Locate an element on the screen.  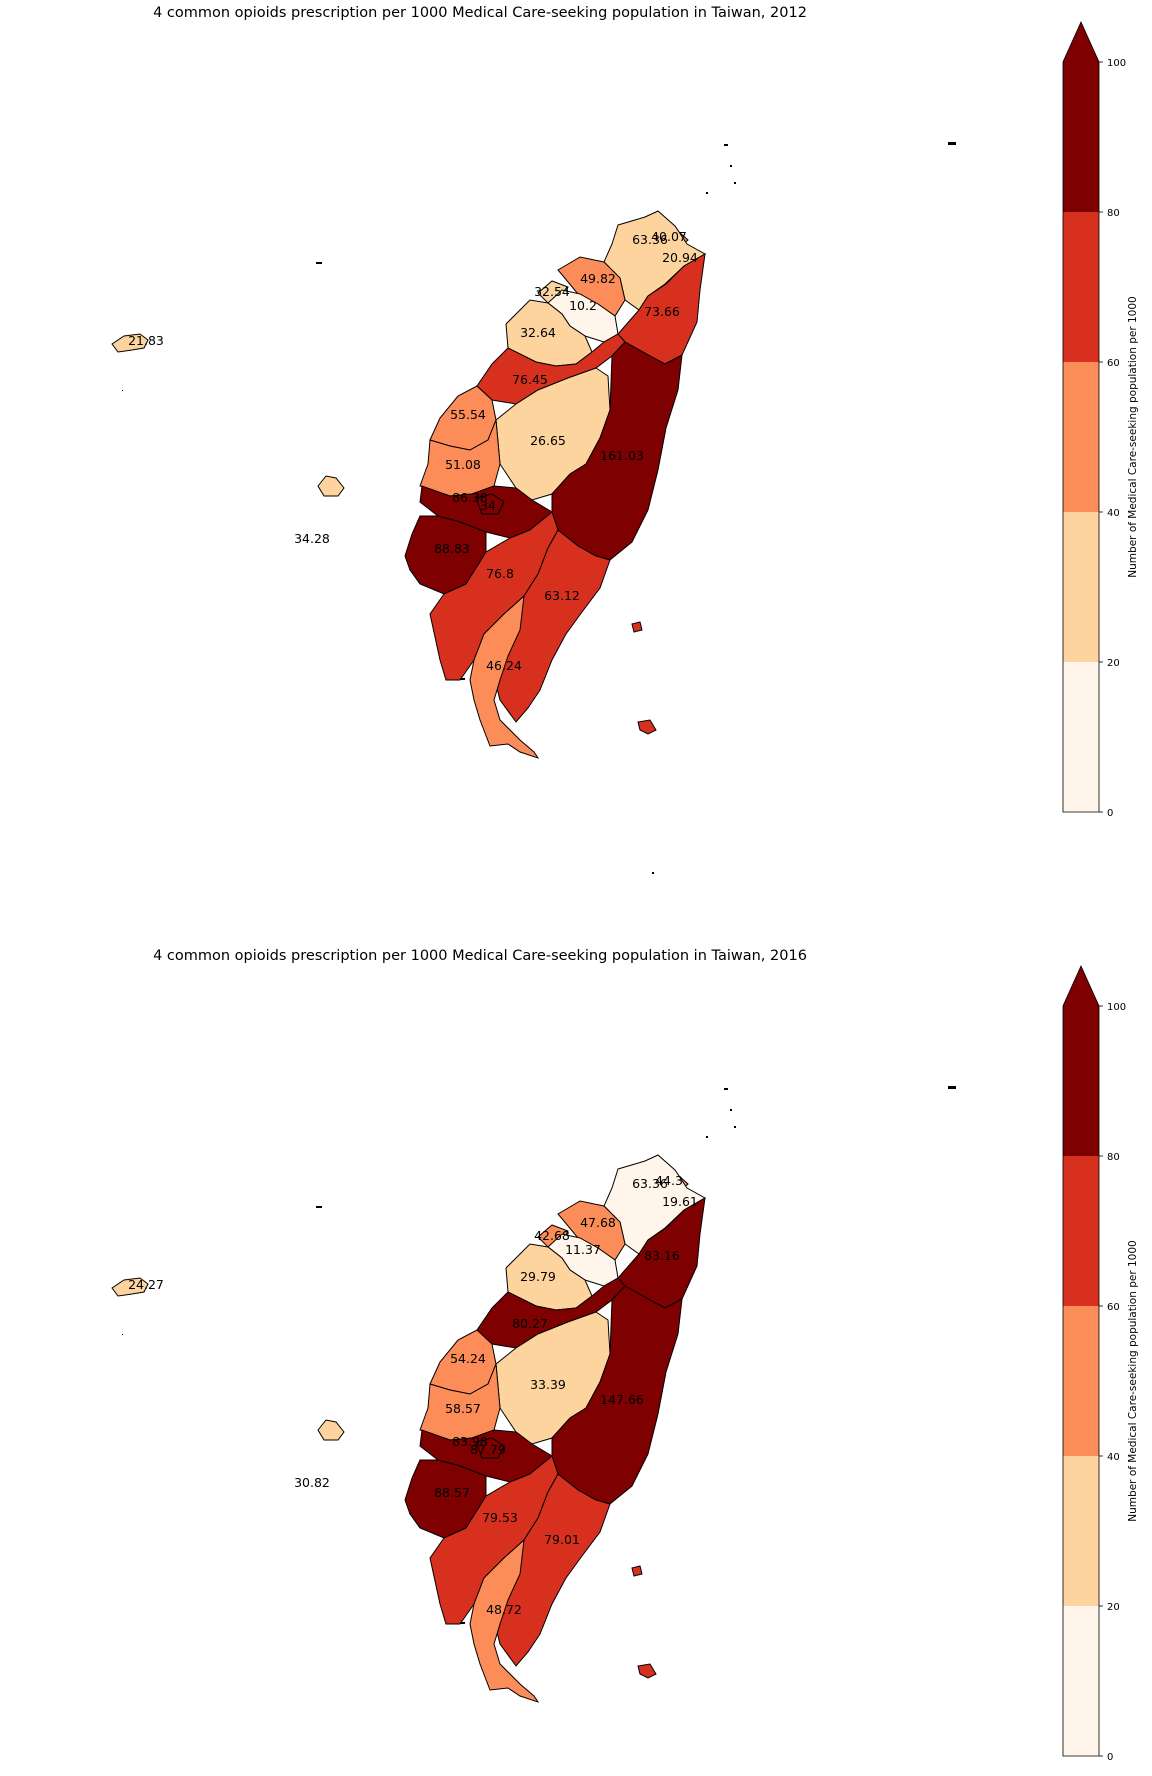
value-label-taitung-county: 63.12 is located at coordinates (562, 595).